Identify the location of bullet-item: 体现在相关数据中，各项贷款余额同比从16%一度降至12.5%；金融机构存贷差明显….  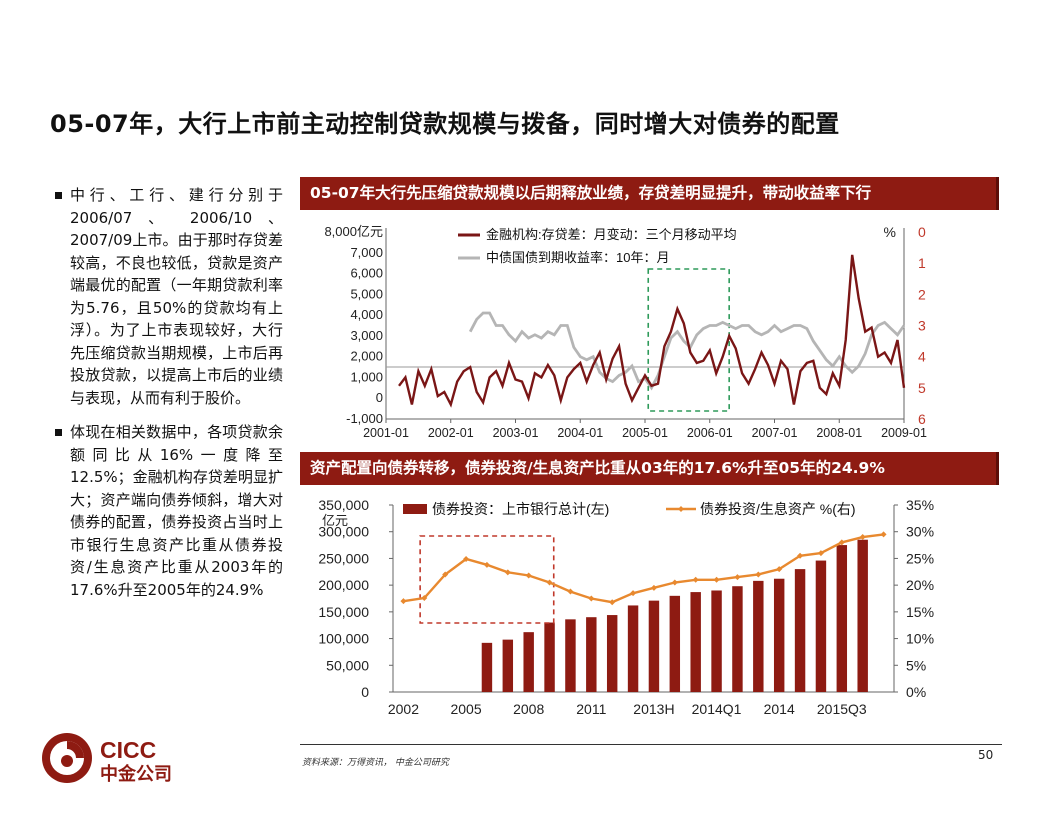
(169, 511).